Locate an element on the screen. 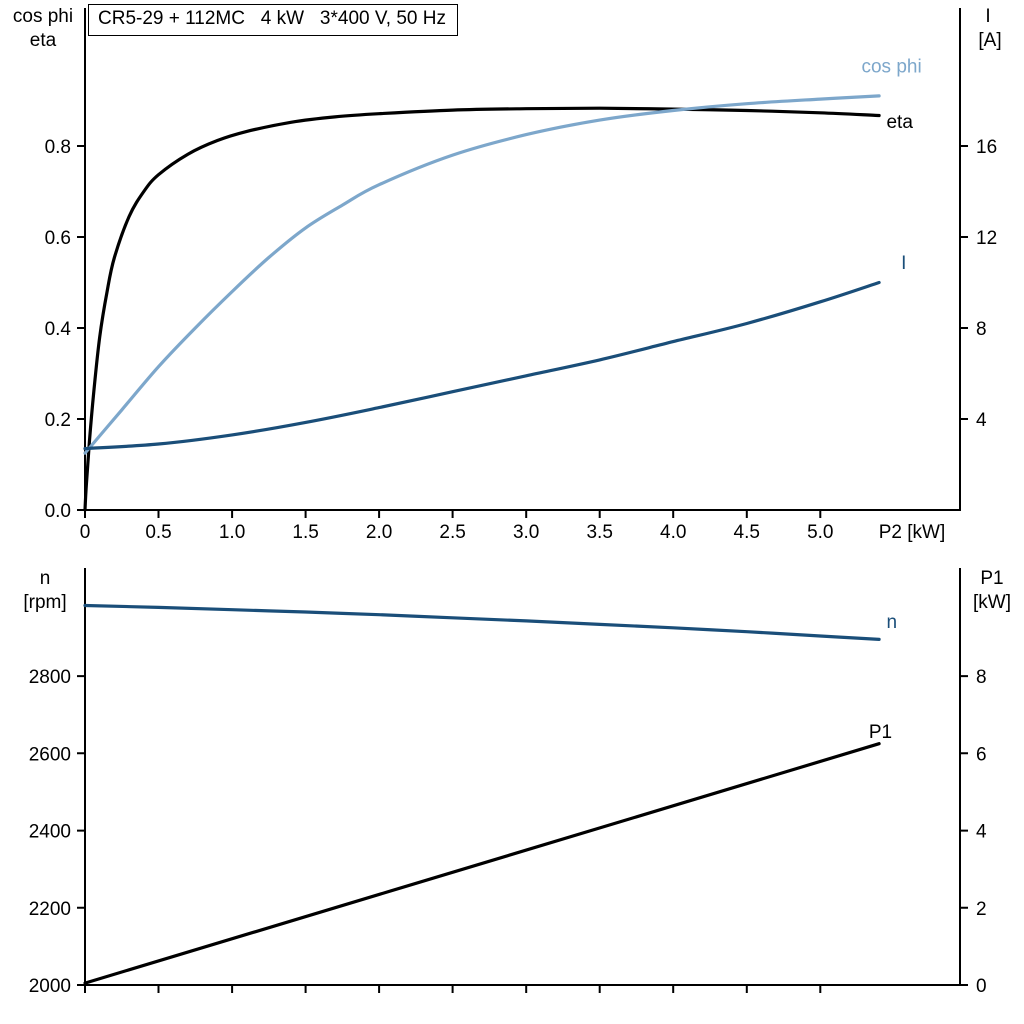  tick-label: 2200 is located at coordinates (50, 909).